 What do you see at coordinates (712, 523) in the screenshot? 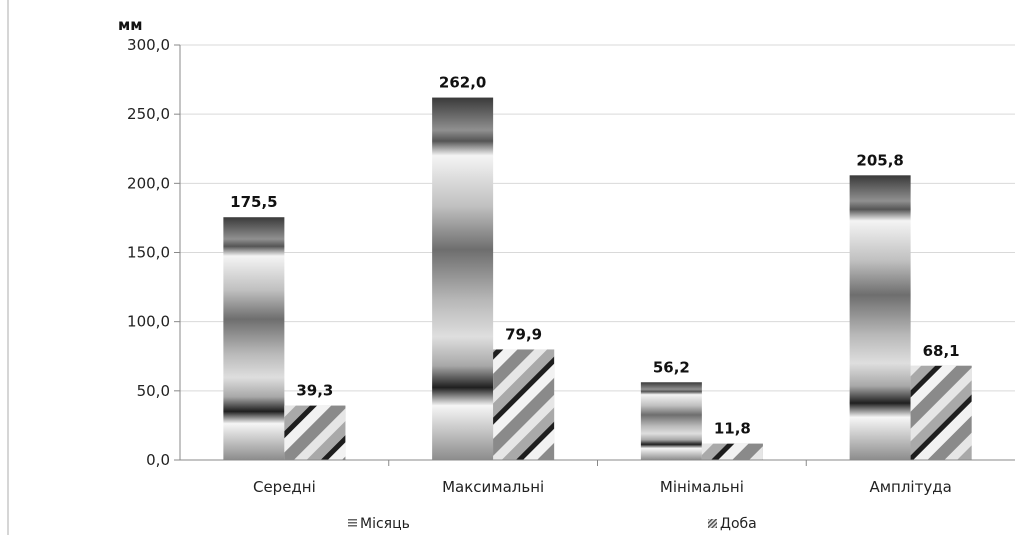
I see `diagonal-hatch-icon` at bounding box center [712, 523].